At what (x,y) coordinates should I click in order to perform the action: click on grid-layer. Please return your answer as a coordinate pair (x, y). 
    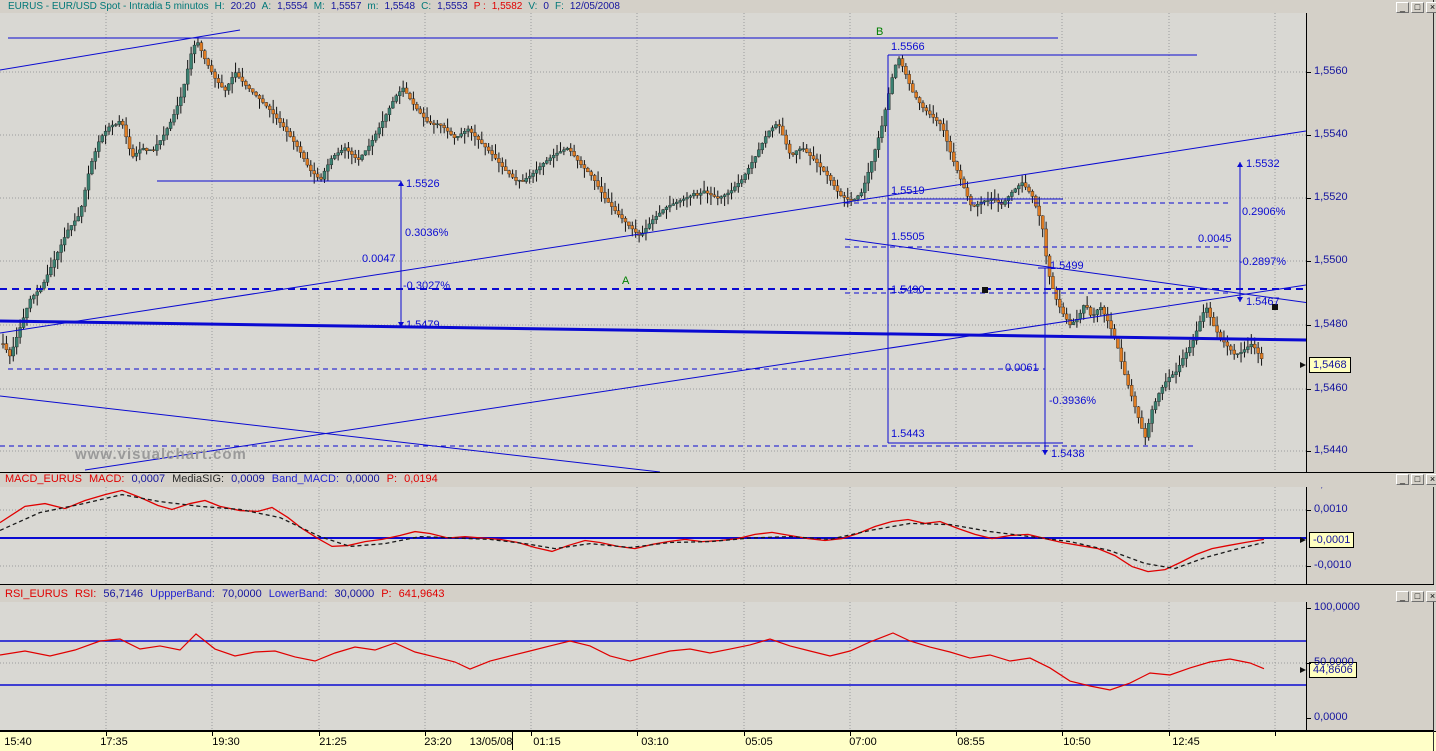
    Looking at the image, I should click on (653, 535).